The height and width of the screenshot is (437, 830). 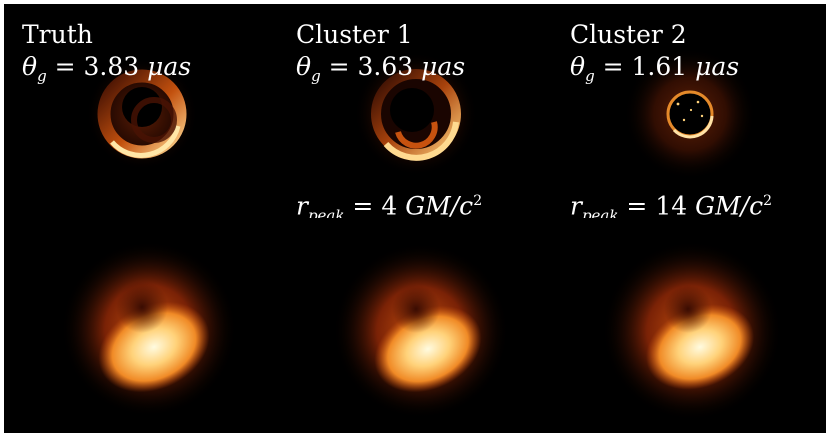 What do you see at coordinates (149, 329) in the screenshot?
I see `truth-blurred-image` at bounding box center [149, 329].